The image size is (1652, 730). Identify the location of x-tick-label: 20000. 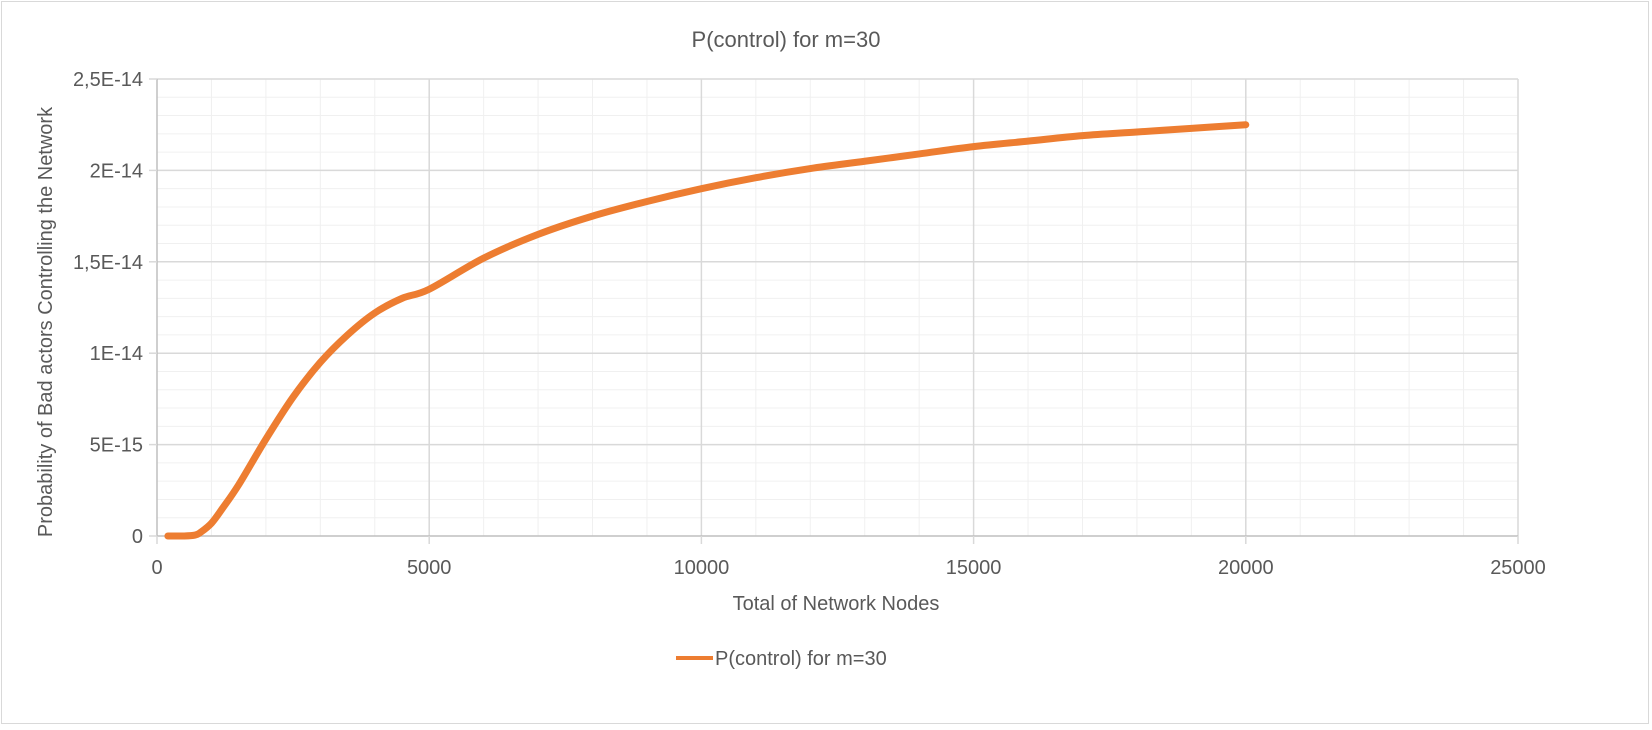
(1246, 568).